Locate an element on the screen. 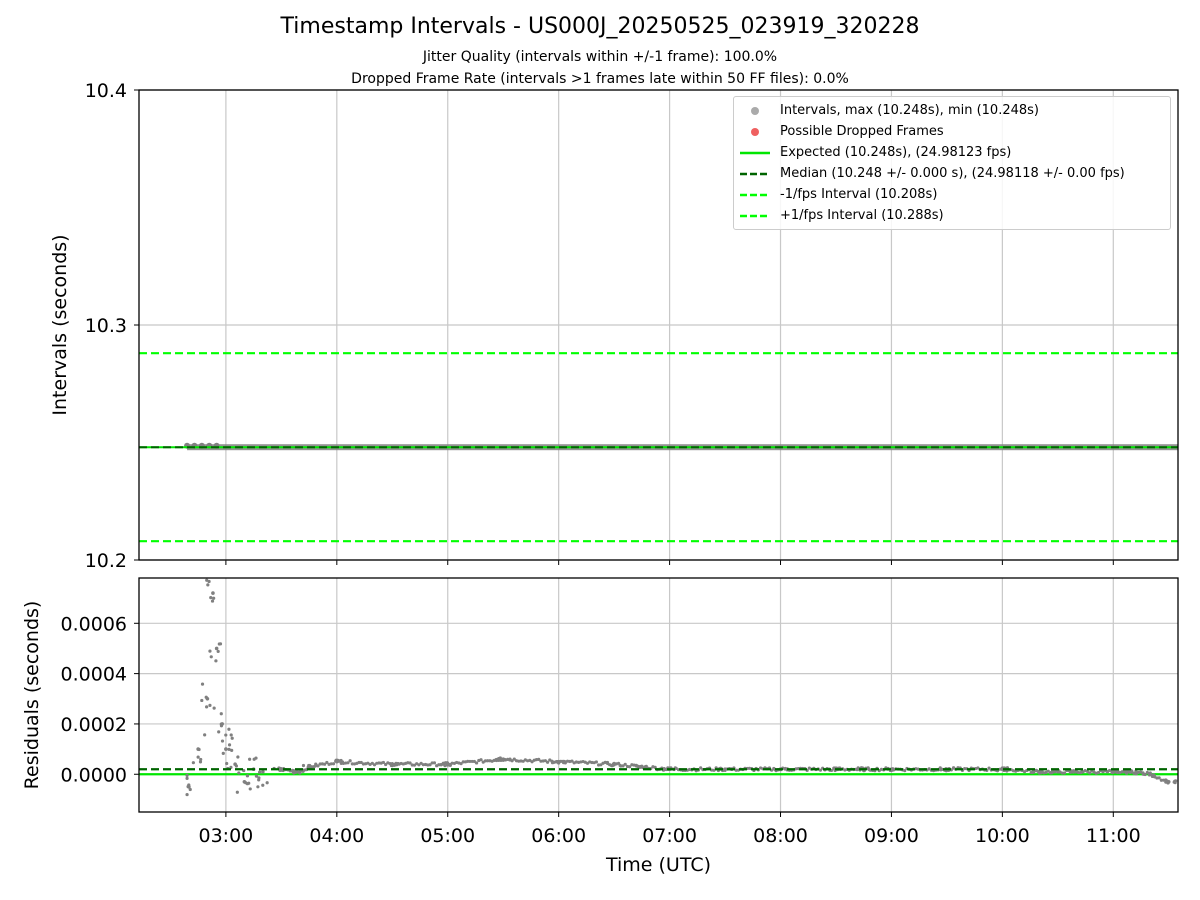 The image size is (1200, 900). residuals-y-tick-label: 0.0004 is located at coordinates (94, 675).